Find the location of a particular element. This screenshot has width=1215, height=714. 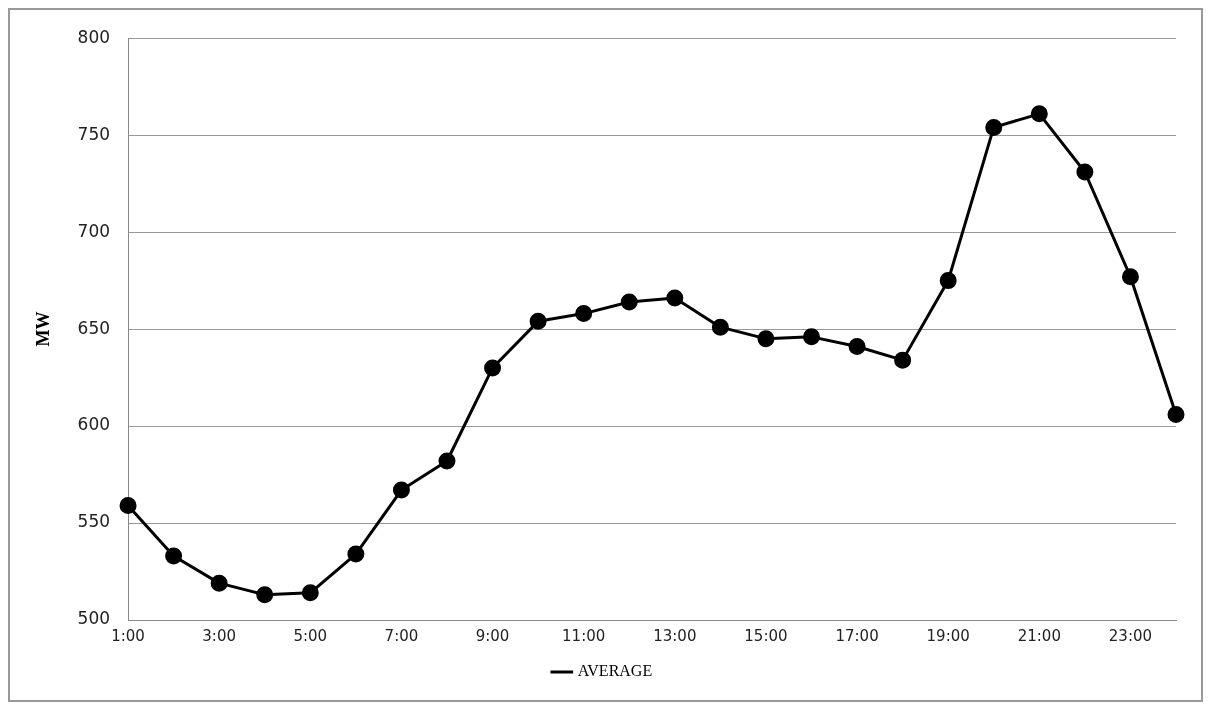

y-tick-label: 650 is located at coordinates (94, 327).